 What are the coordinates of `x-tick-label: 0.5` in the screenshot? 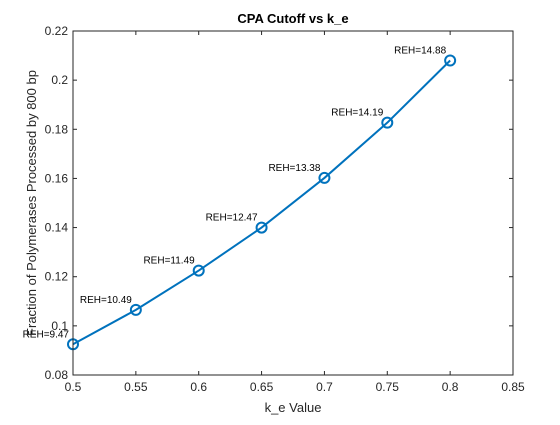 It's located at (73, 387).